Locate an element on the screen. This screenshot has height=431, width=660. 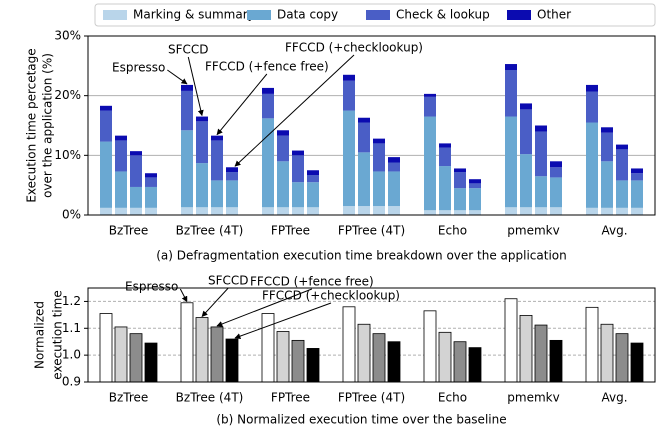
legend-label: Data copy is located at coordinates (307, 15).